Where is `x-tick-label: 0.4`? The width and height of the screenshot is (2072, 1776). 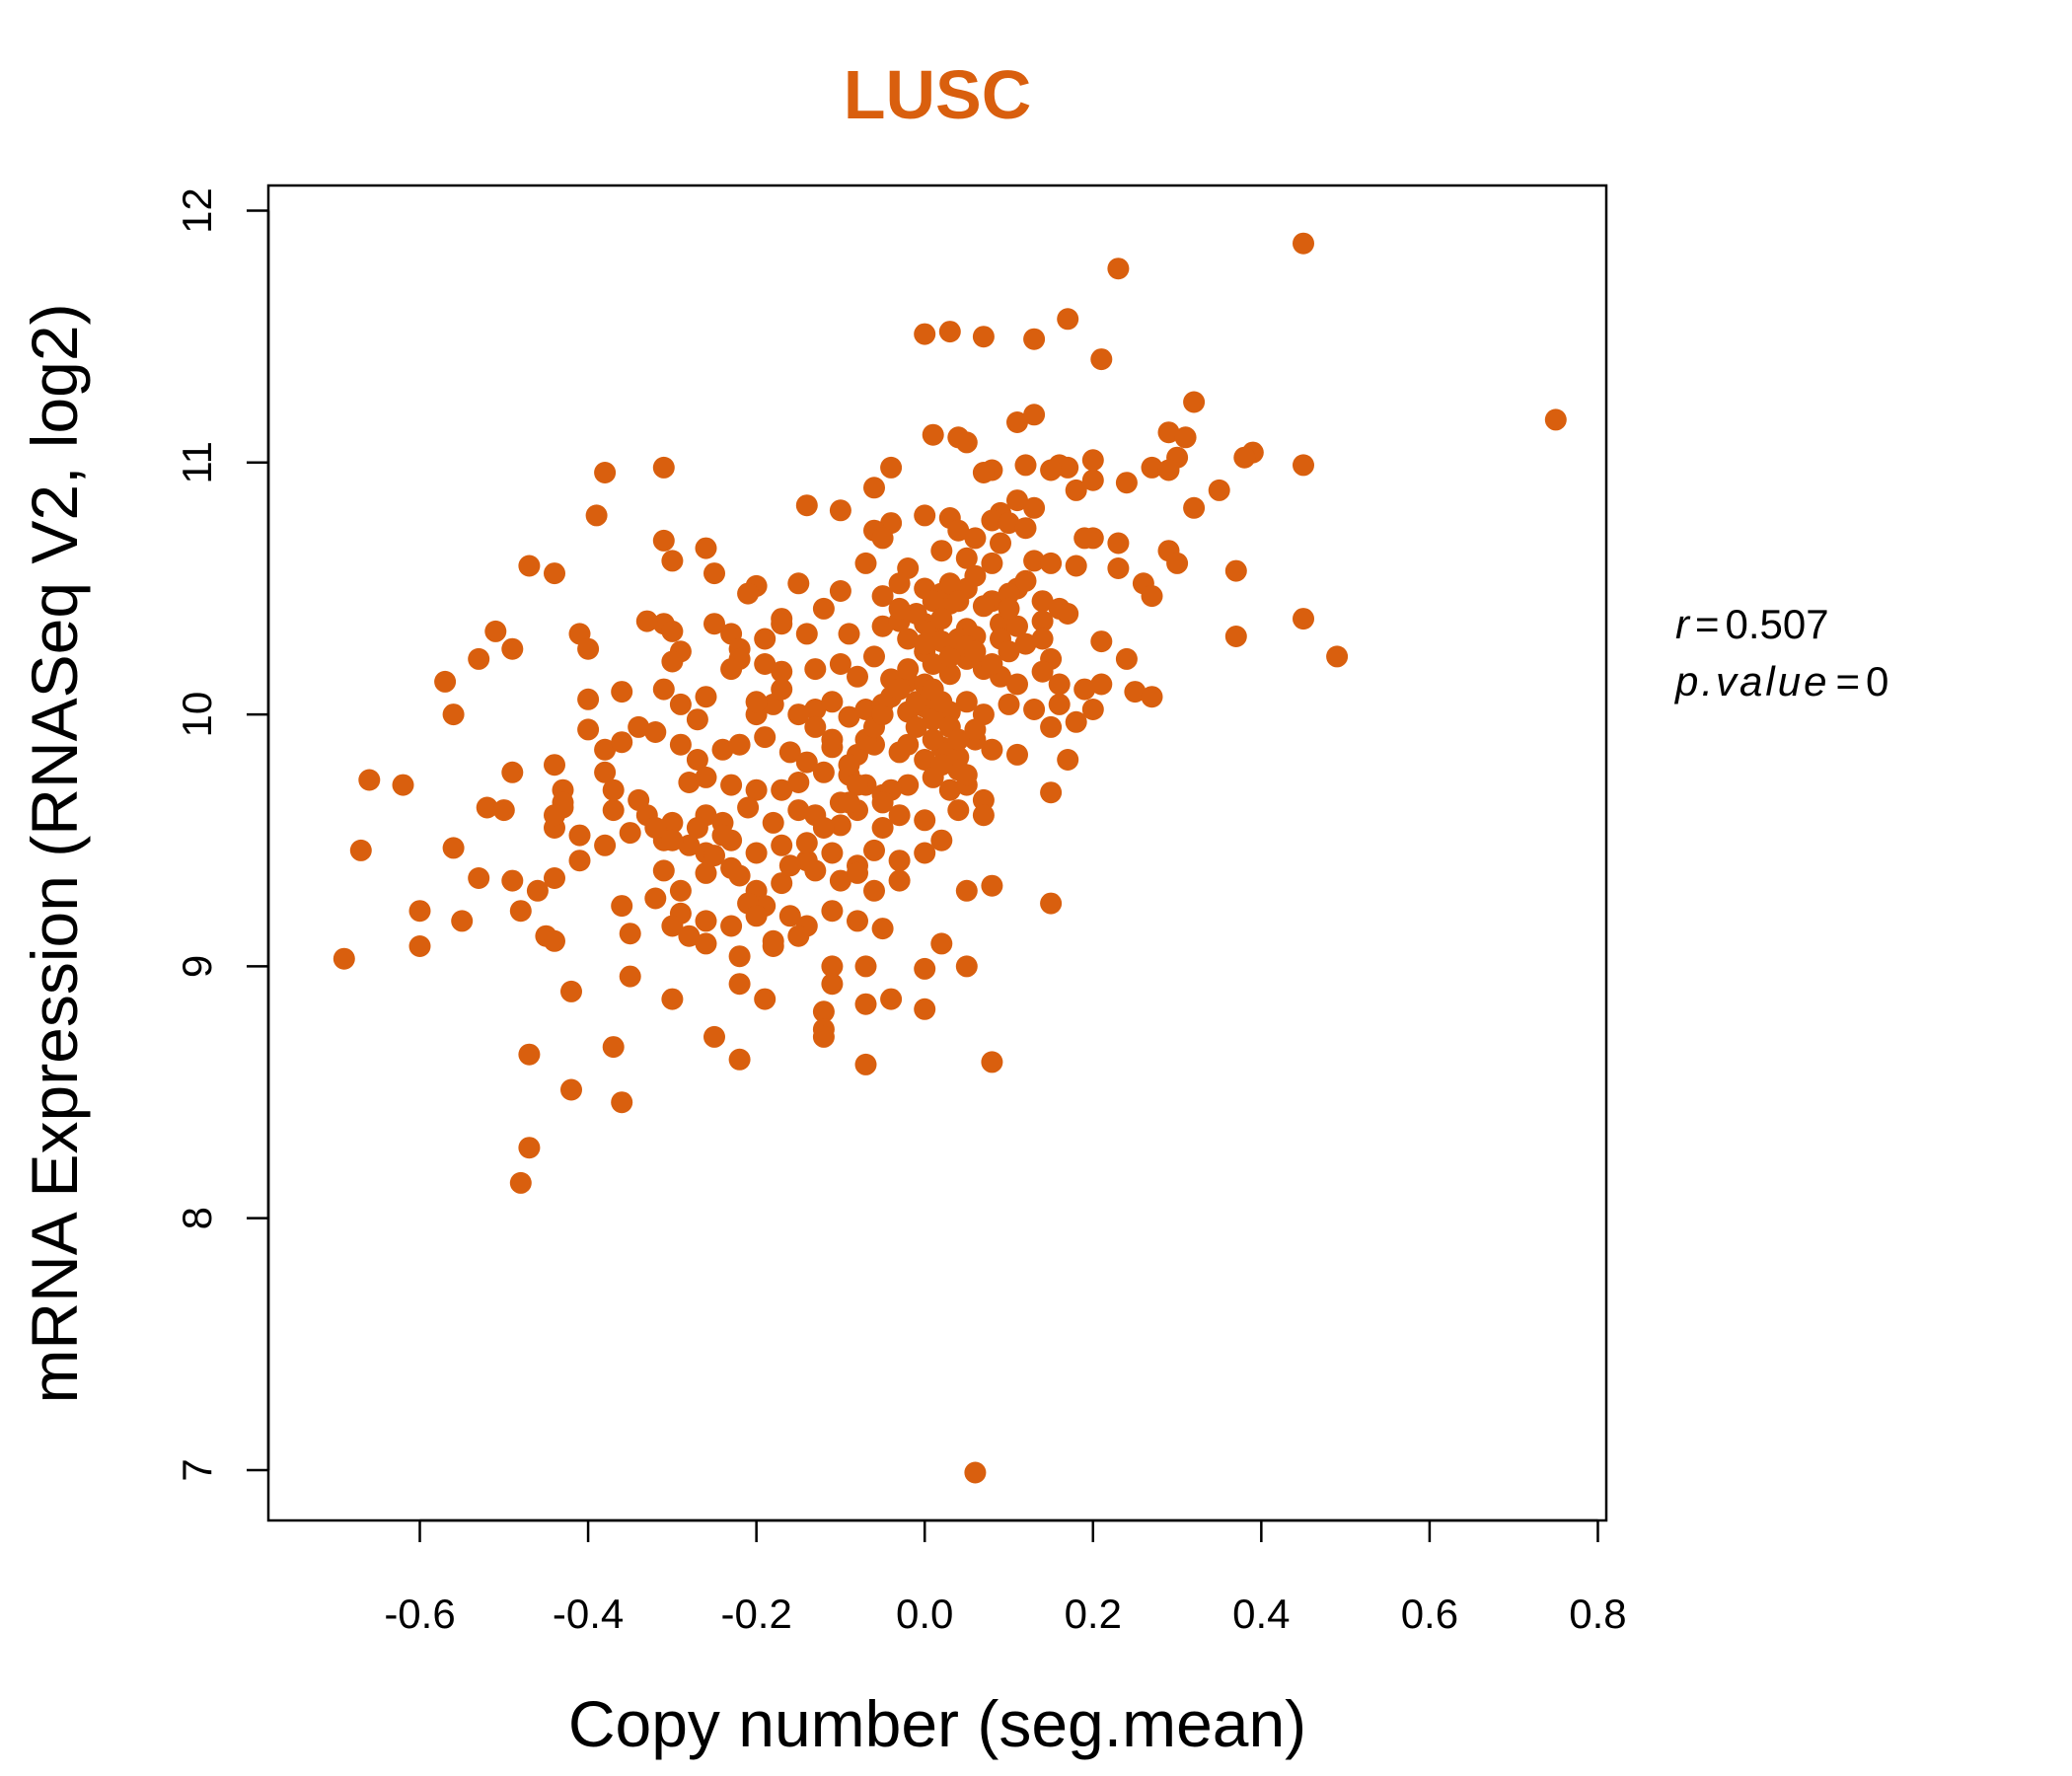
x-tick-label: 0.4 is located at coordinates (1261, 1614).